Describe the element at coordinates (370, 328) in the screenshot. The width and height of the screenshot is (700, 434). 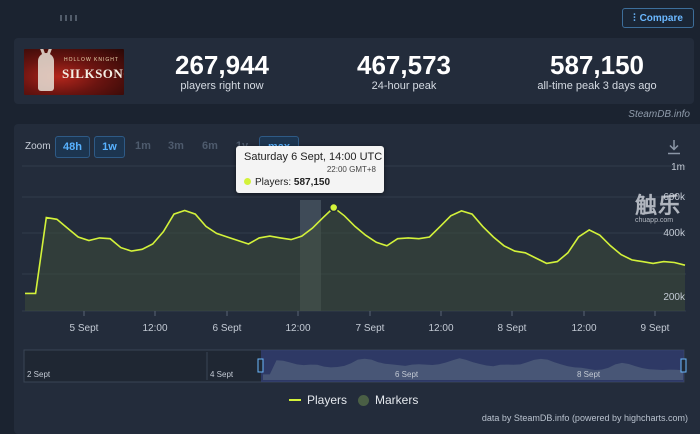
I see `x-tick-label: 7 Sept` at that location.